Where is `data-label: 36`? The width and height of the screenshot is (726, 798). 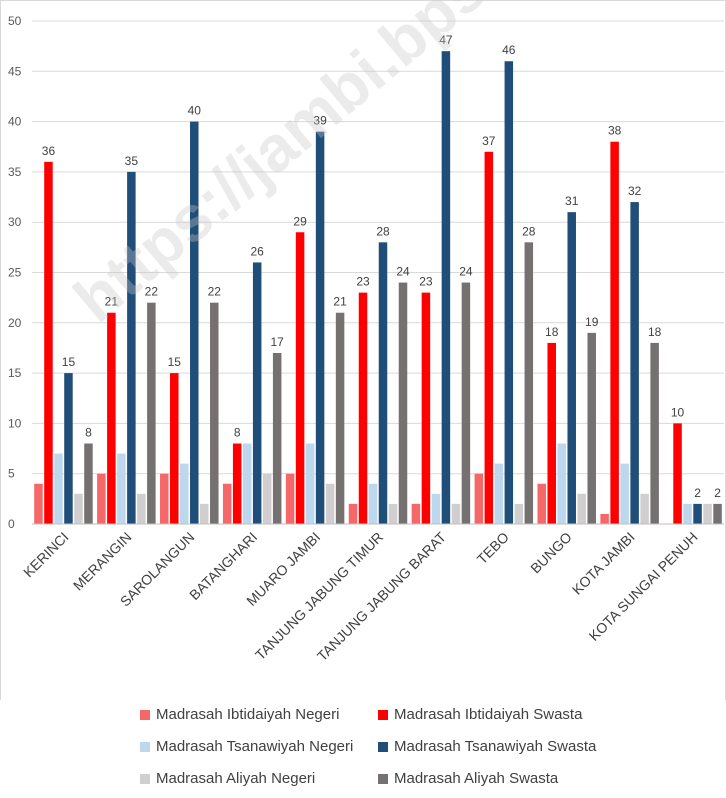 data-label: 36 is located at coordinates (49, 151).